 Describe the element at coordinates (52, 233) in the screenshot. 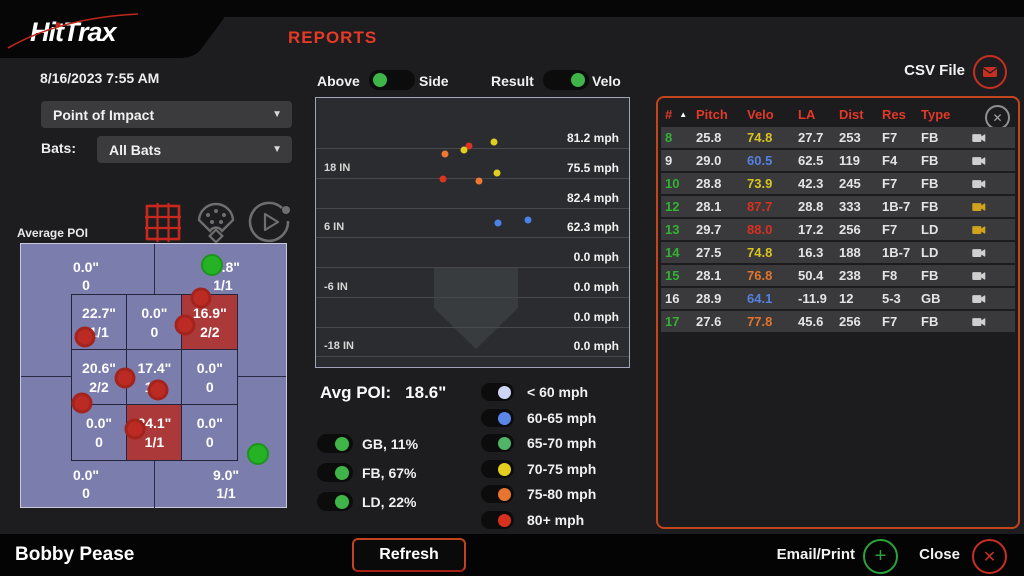

I see `poi-grid-title: Average POI` at that location.